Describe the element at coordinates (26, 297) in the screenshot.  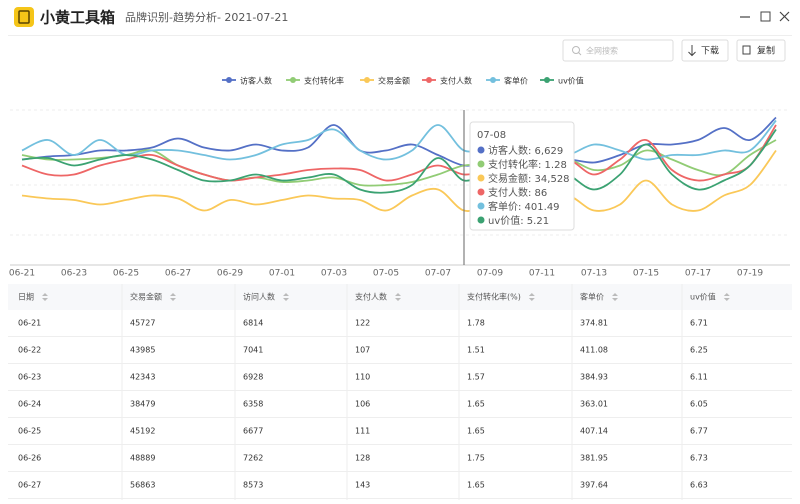
I see `column-header: 日期` at that location.